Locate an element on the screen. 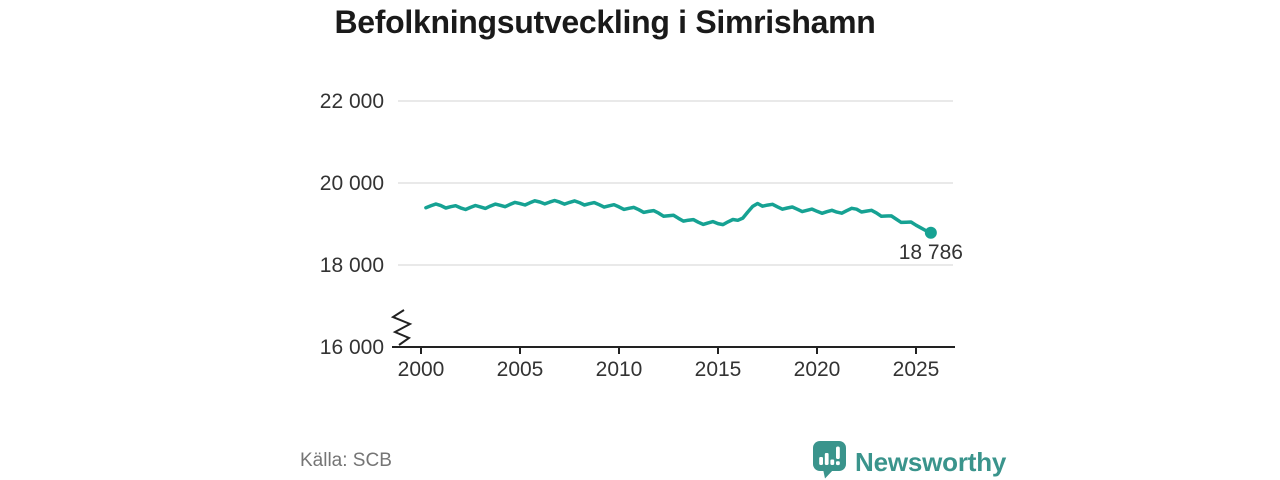 Image resolution: width=1280 pixels, height=480 pixels. newsworthy-speech-bubble-bar-chart-icon is located at coordinates (829, 460).